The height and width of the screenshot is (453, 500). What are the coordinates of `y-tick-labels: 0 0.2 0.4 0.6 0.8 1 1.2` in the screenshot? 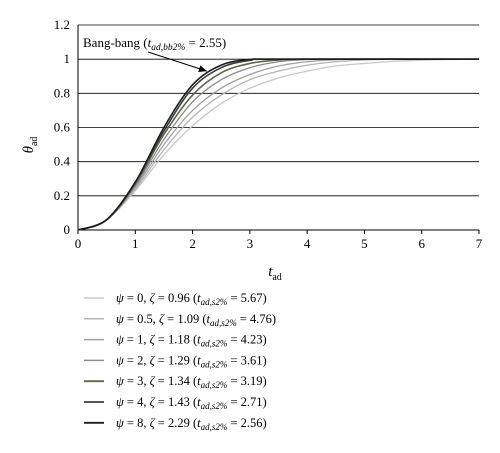 It's located at (62, 127).